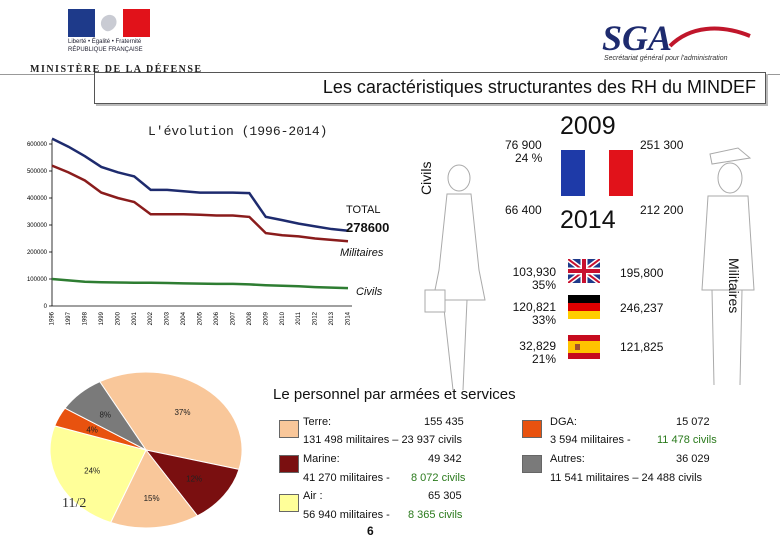 This screenshot has width=780, height=540. What do you see at coordinates (233, 318) in the screenshot?
I see `x-tick-label: 2007` at bounding box center [233, 318].